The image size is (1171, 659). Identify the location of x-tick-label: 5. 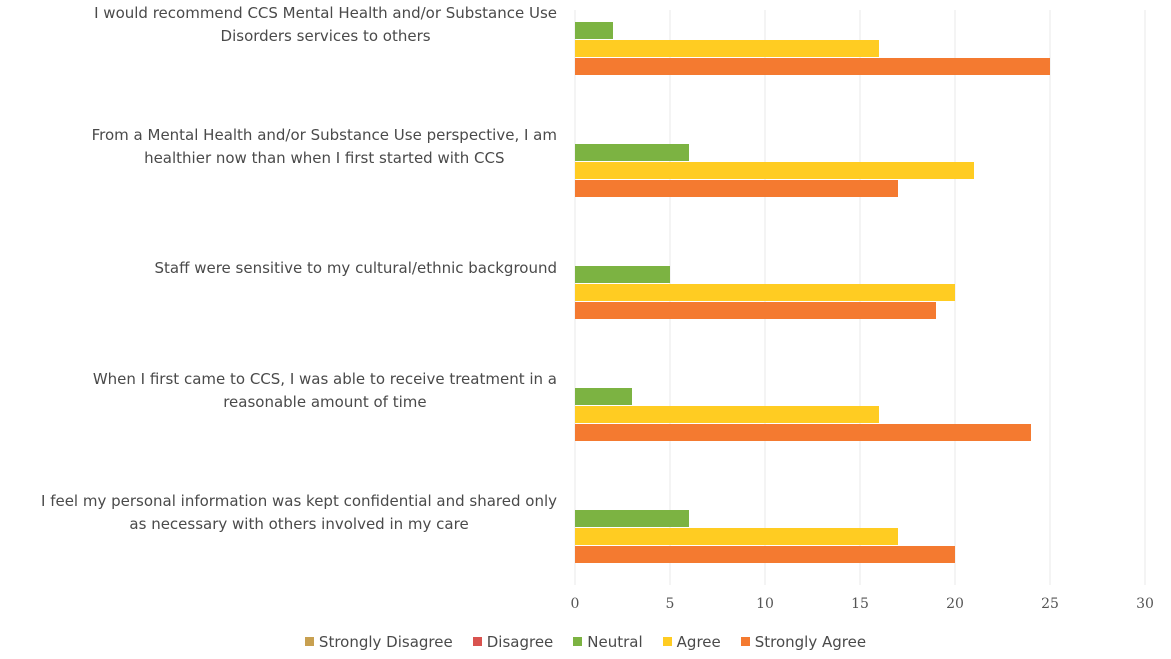
(670, 604).